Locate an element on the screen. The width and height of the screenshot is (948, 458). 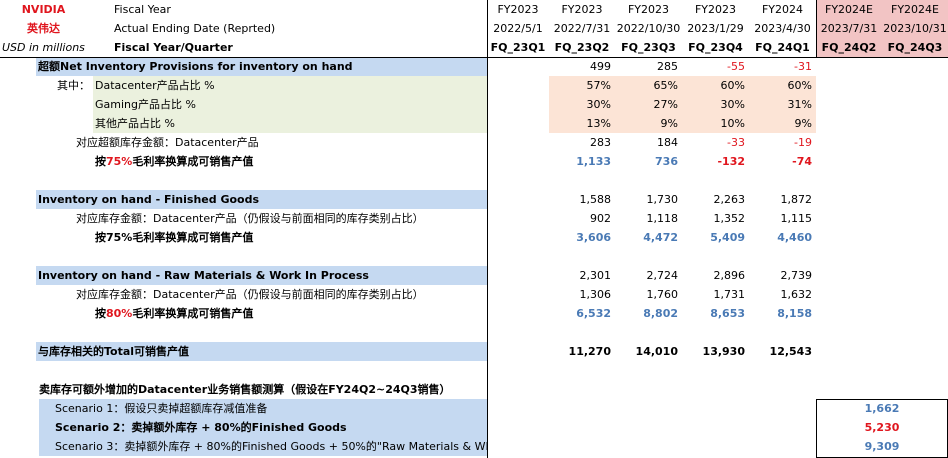
value-cell: -74 is located at coordinates (802, 161).